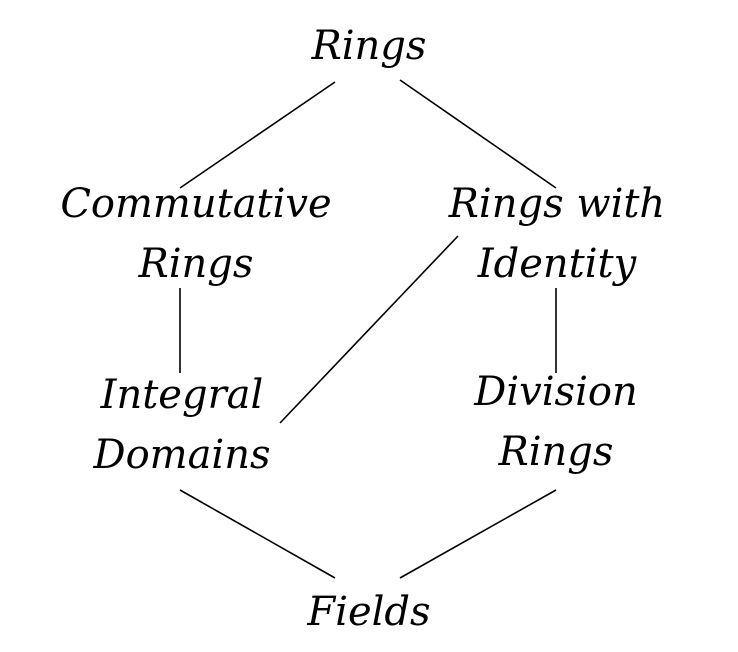 This screenshot has height=652, width=738. What do you see at coordinates (195, 234) in the screenshot?
I see `node-commutative-rings: Commutative Rings` at bounding box center [195, 234].